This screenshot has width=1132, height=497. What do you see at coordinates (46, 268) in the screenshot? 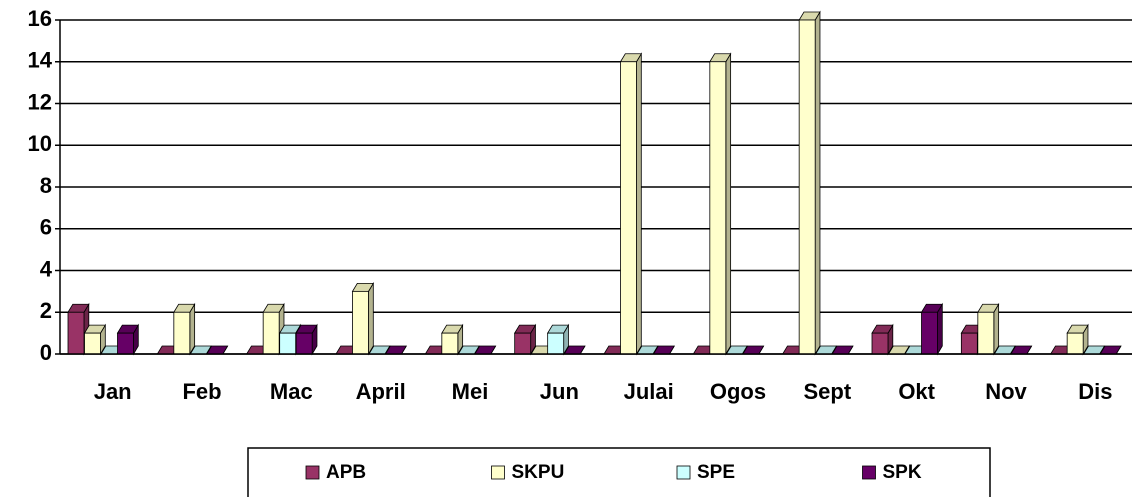
I see `y-tick-label: 4` at bounding box center [46, 268].